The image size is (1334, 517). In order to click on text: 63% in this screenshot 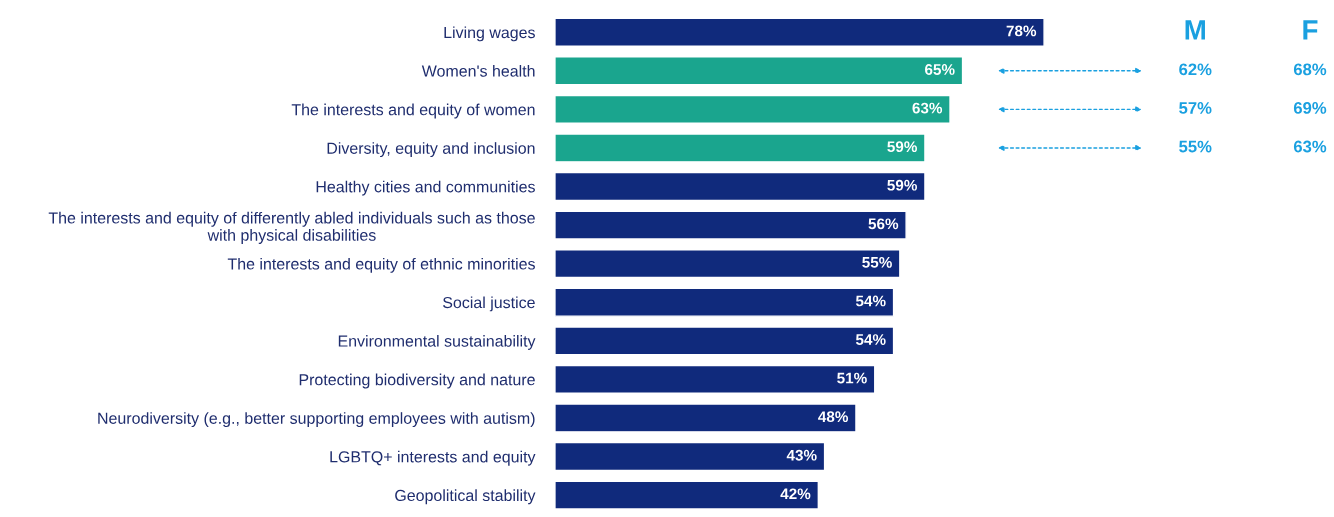, I will do `click(1310, 146)`.